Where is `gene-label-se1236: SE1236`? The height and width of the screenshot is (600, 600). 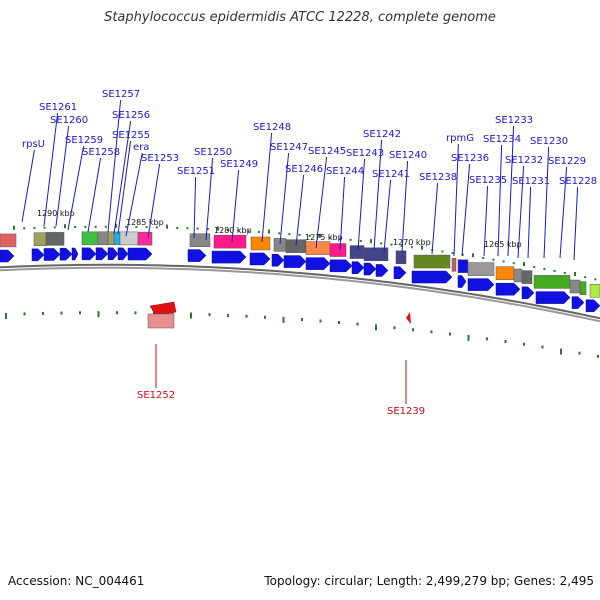 gene-label-se1236: SE1236 is located at coordinates (470, 158).